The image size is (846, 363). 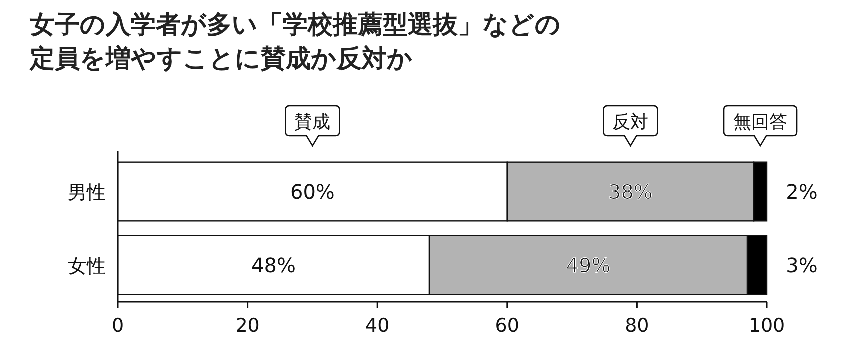 I want to click on x-tick-label: 0, so click(x=118, y=326).